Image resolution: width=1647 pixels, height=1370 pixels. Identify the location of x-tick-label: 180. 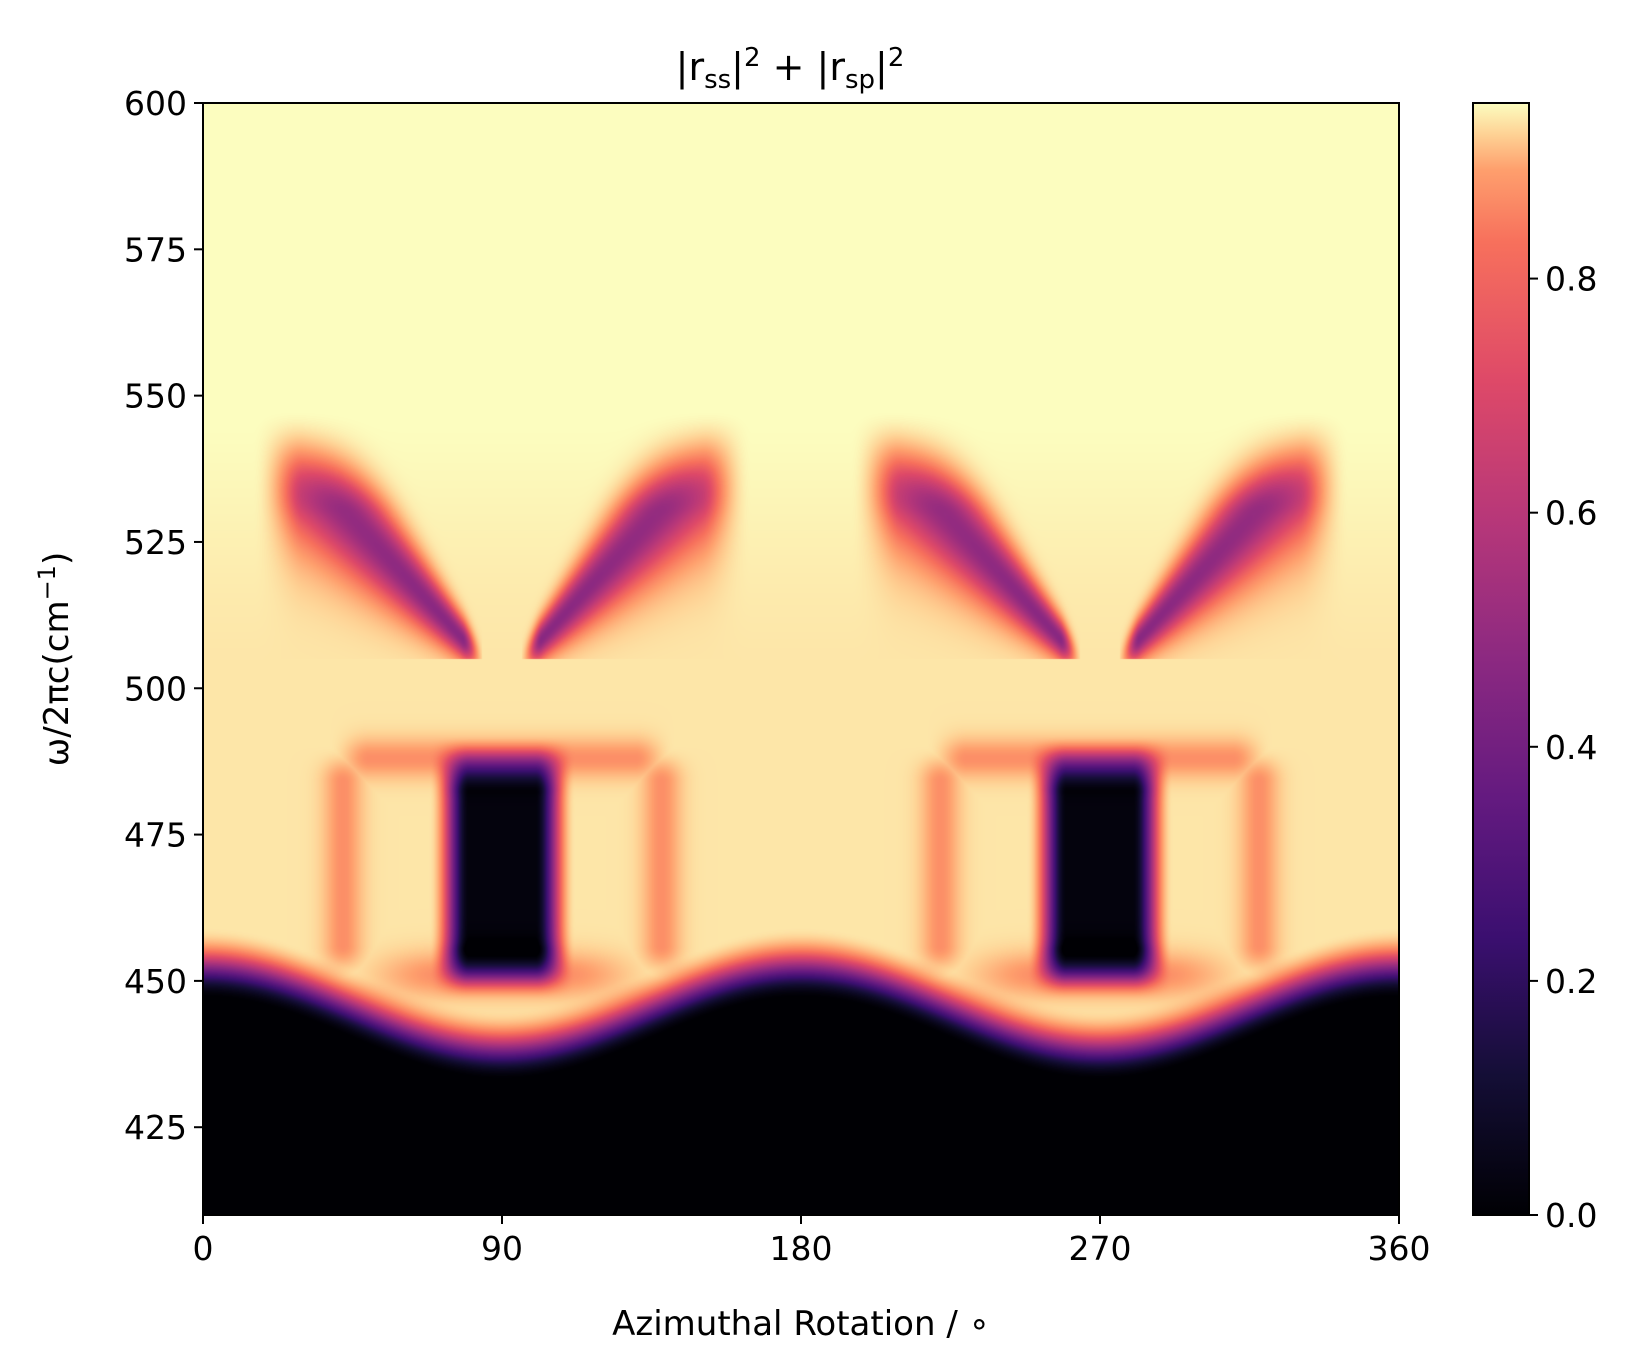
(801, 1248).